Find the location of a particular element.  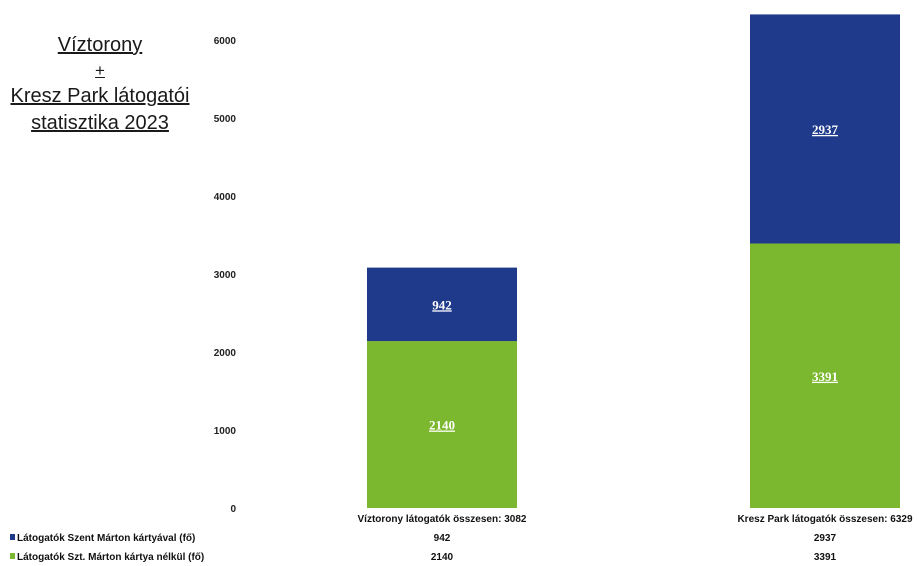

data-label: 942 is located at coordinates (442, 304).